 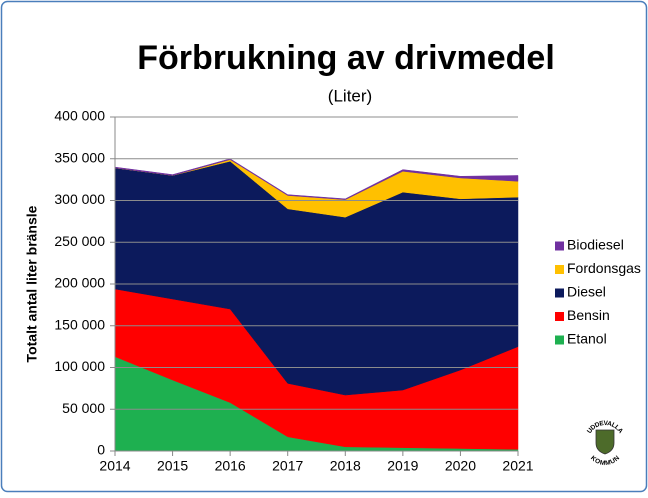 I want to click on y-tick-label: 250 000, so click(x=79, y=241).